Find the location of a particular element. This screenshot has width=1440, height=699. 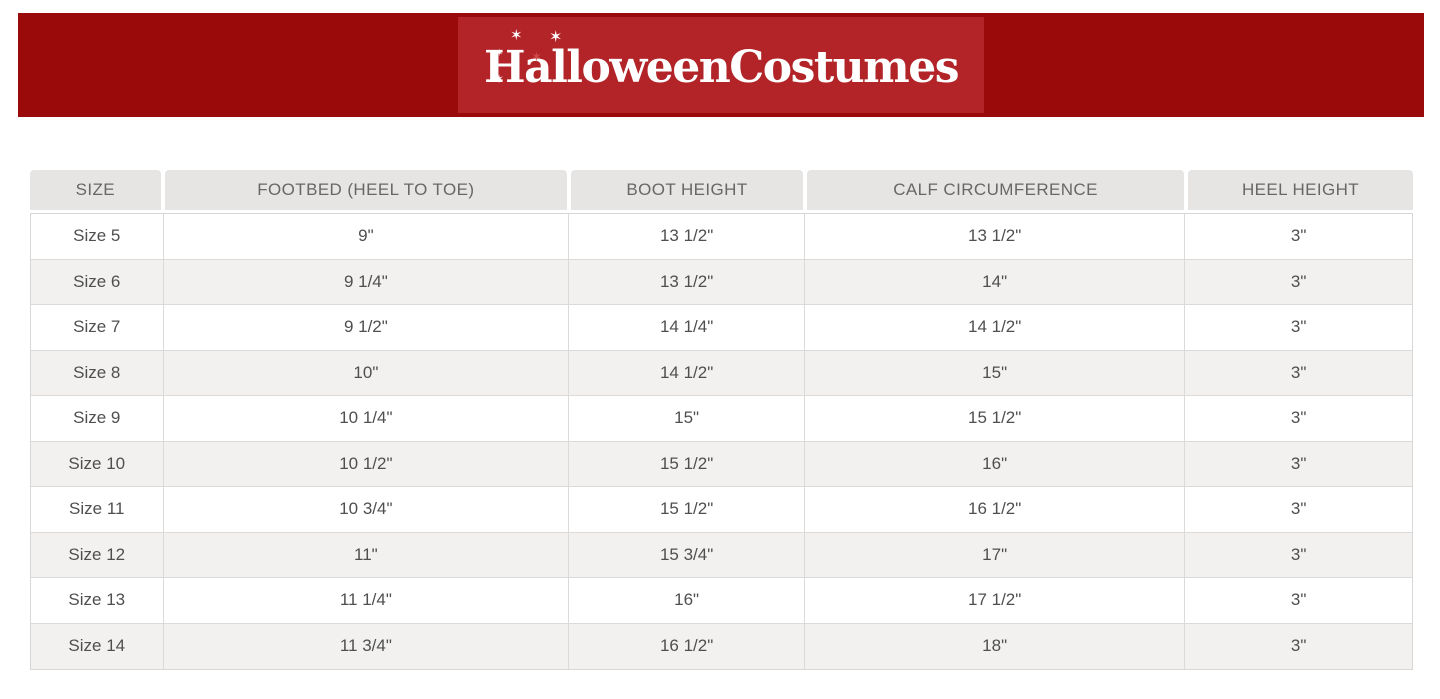

table-cell: 10 1/2" is located at coordinates (367, 463).